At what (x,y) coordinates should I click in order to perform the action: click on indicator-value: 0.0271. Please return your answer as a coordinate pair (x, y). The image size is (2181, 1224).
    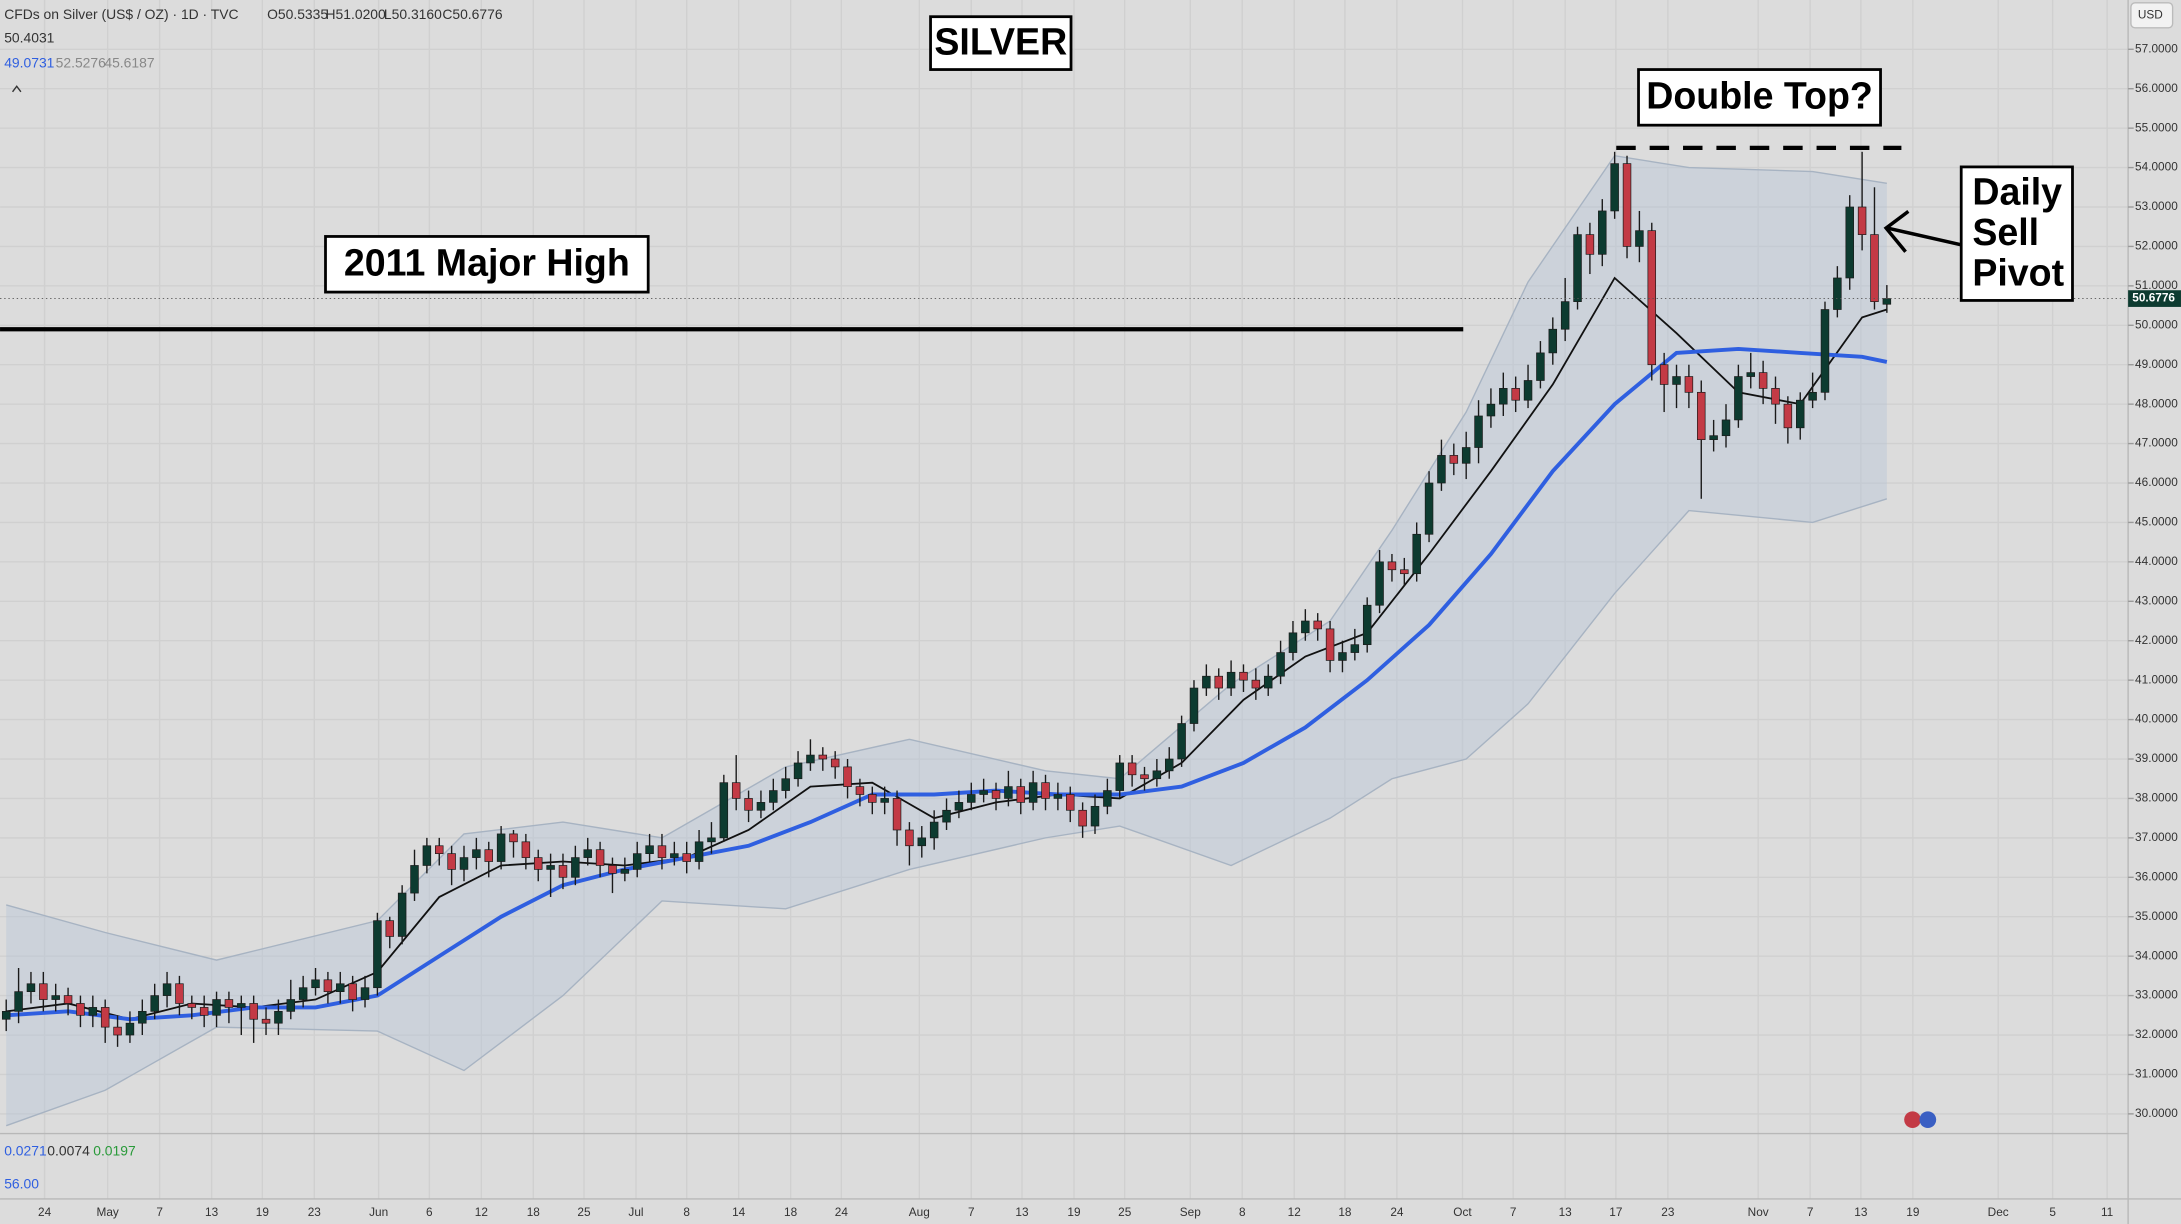
    Looking at the image, I should click on (25, 1150).